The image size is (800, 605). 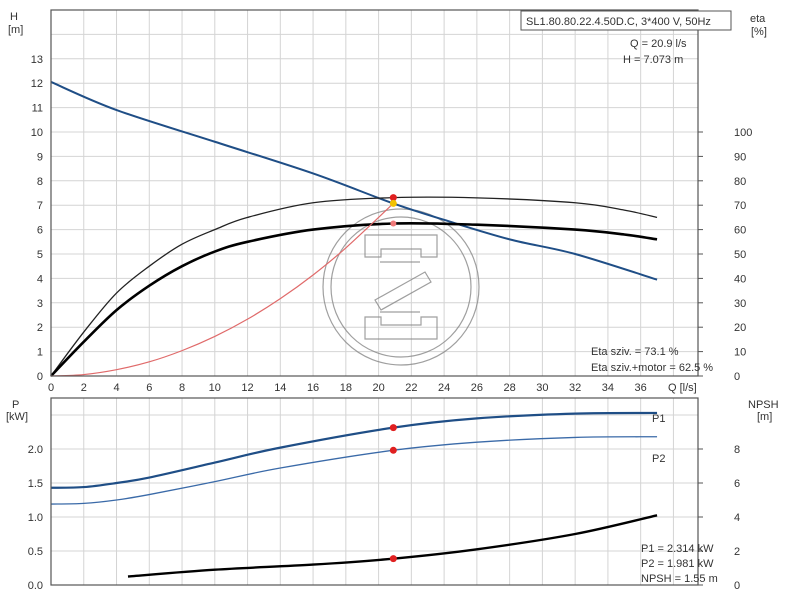 What do you see at coordinates (247, 388) in the screenshot?
I see `x-tick-label: 12` at bounding box center [247, 388].